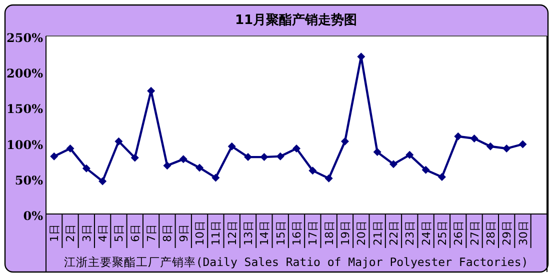 The image size is (553, 278). What do you see at coordinates (183, 233) in the screenshot?
I see `x-tick-label: 9日` at bounding box center [183, 233].